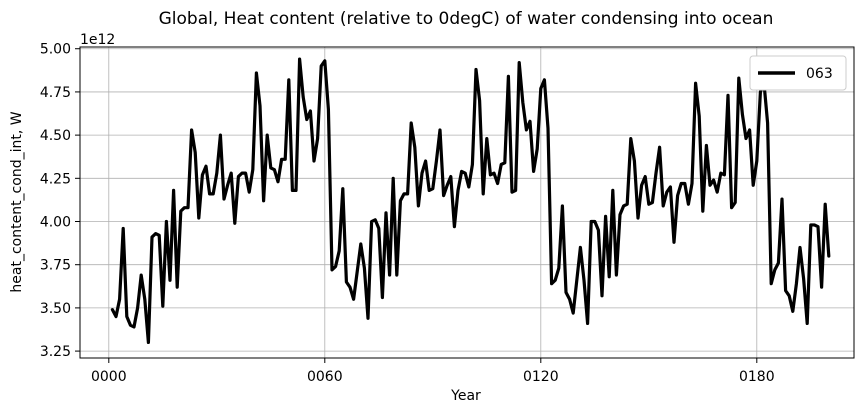 Image resolution: width=863 pixels, height=412 pixels. I want to click on x-tick-label: 0060, so click(325, 377).